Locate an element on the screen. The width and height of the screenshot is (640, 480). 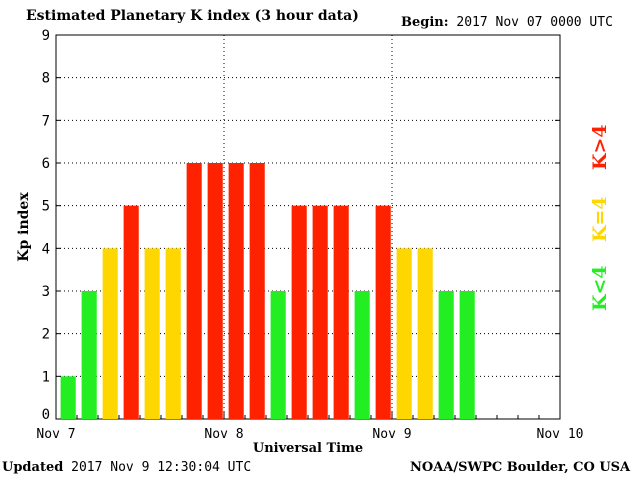
x-tick-label: Nov 9 is located at coordinates (391, 434).